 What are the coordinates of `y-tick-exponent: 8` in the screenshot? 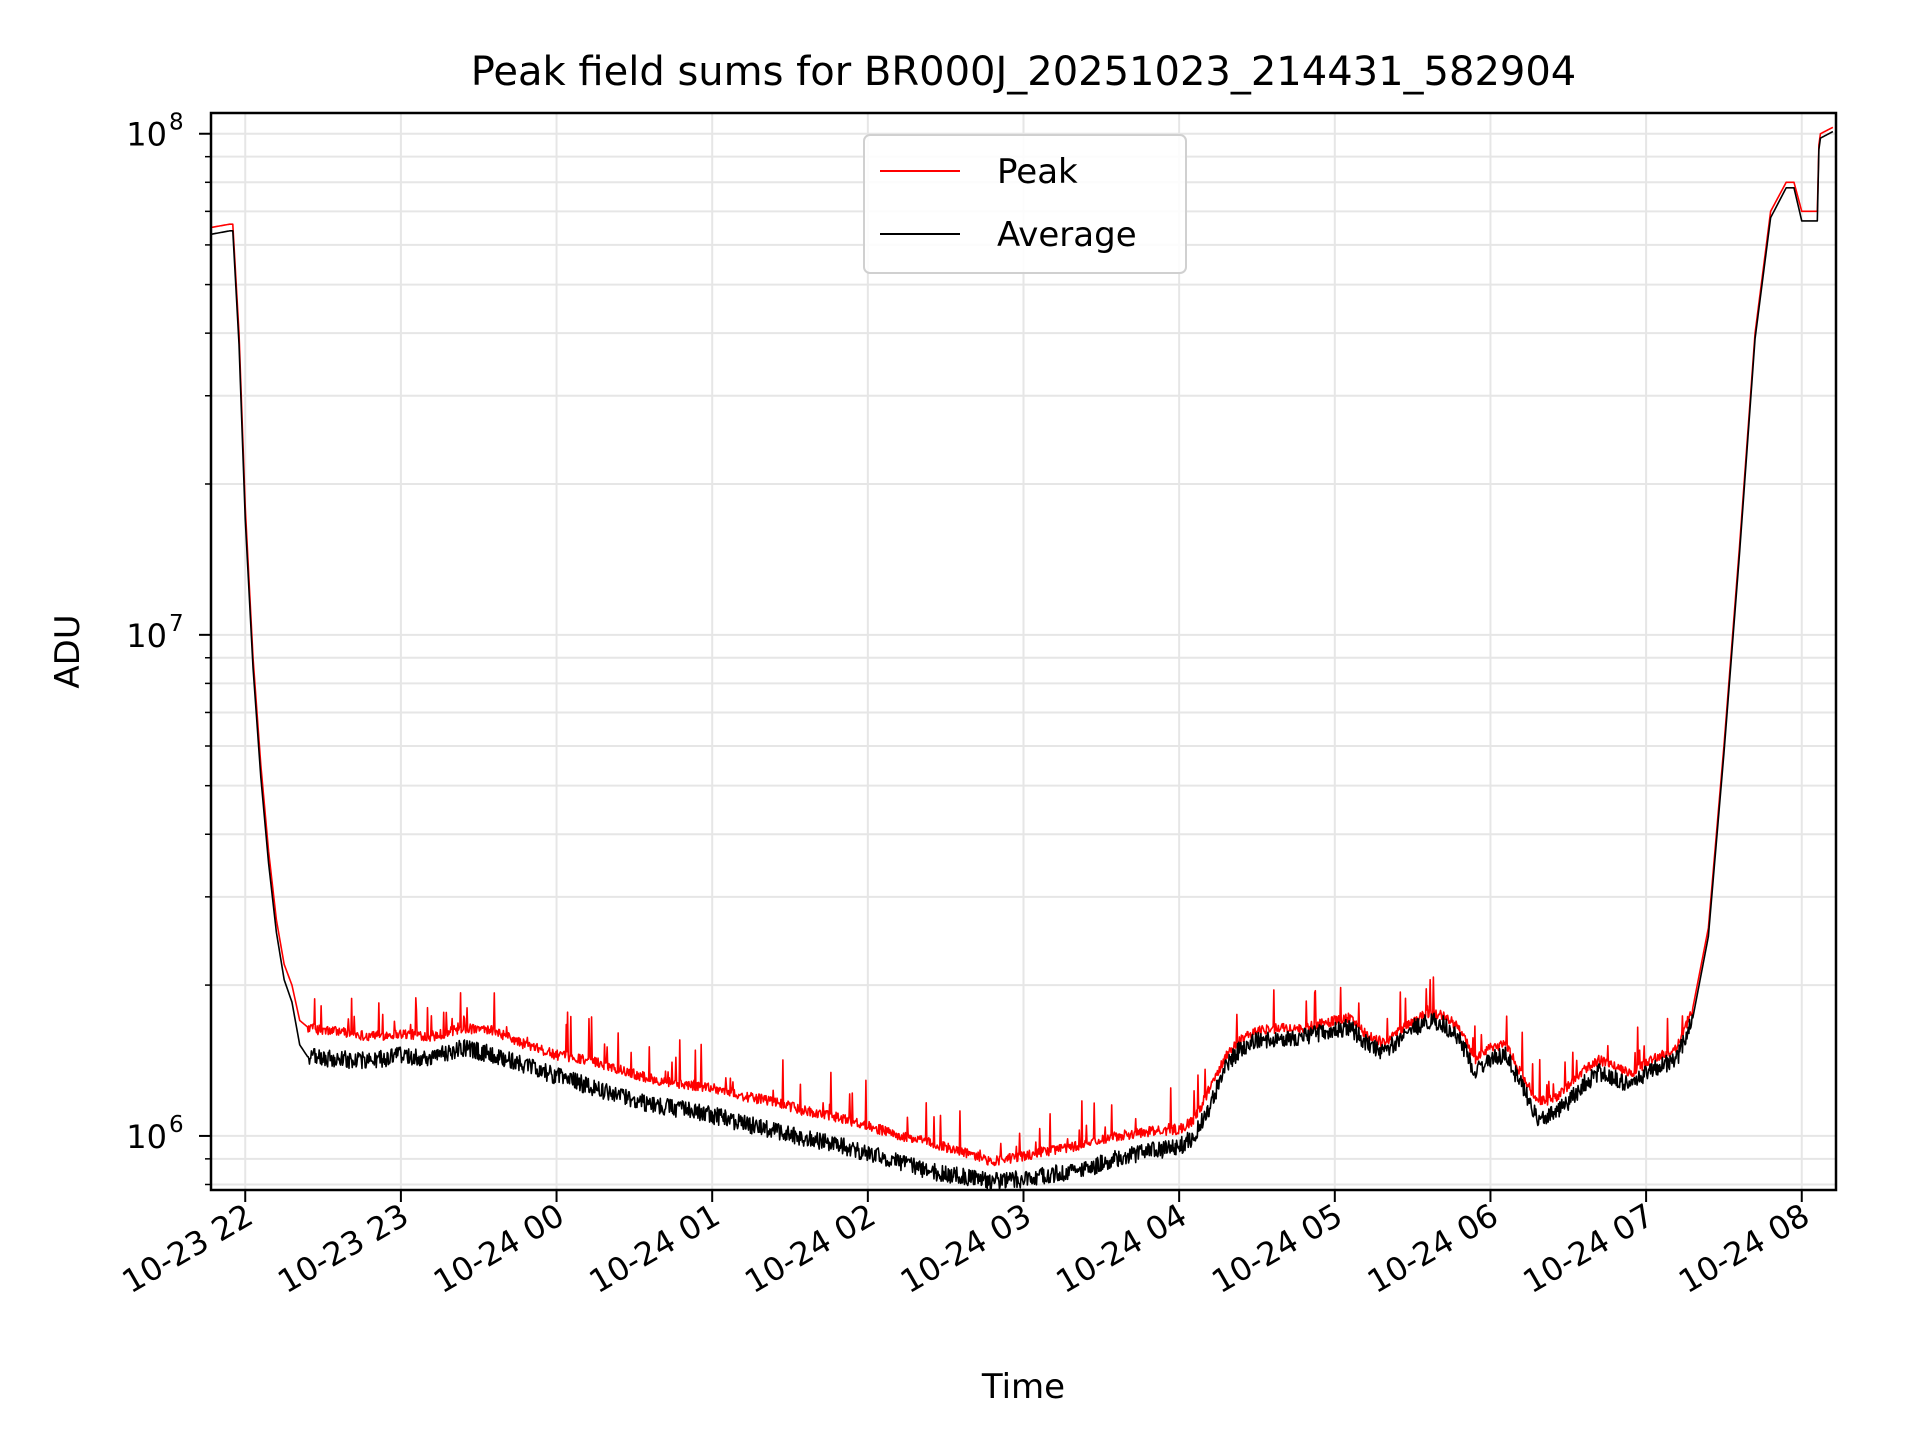 It's located at (176, 123).